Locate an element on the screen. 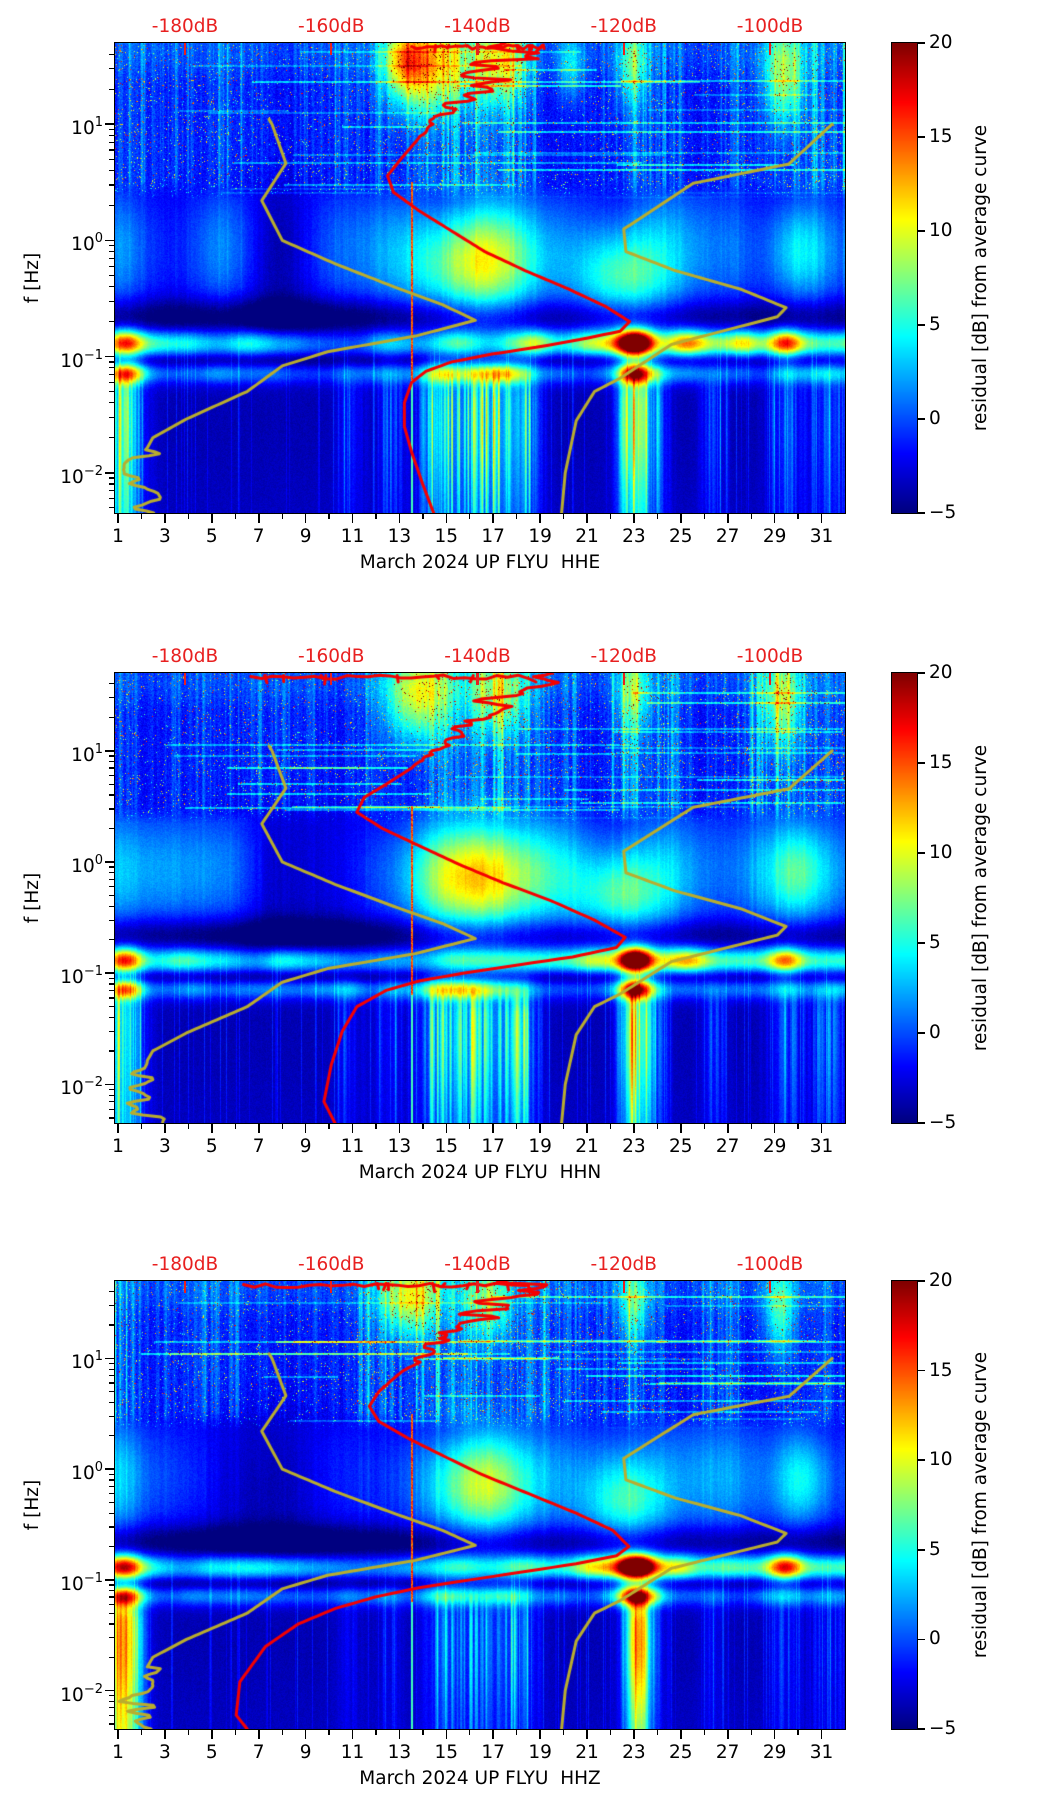 This screenshot has height=1806, width=1052. x-tick-label: 15 is located at coordinates (446, 536).